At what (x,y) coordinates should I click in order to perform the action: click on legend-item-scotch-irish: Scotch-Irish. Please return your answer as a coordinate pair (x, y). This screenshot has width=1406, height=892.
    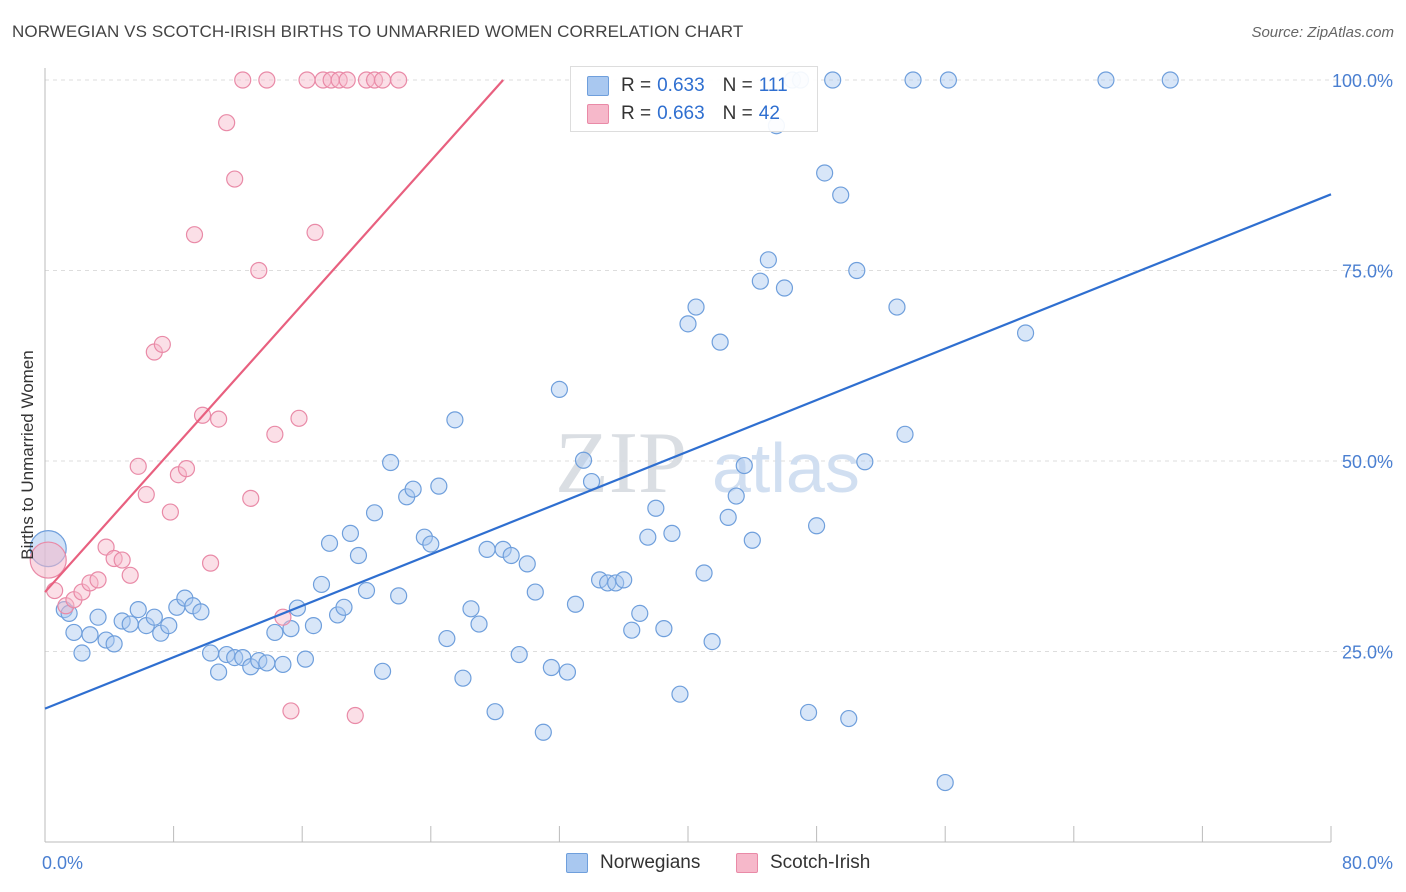
    Looking at the image, I should click on (803, 863).